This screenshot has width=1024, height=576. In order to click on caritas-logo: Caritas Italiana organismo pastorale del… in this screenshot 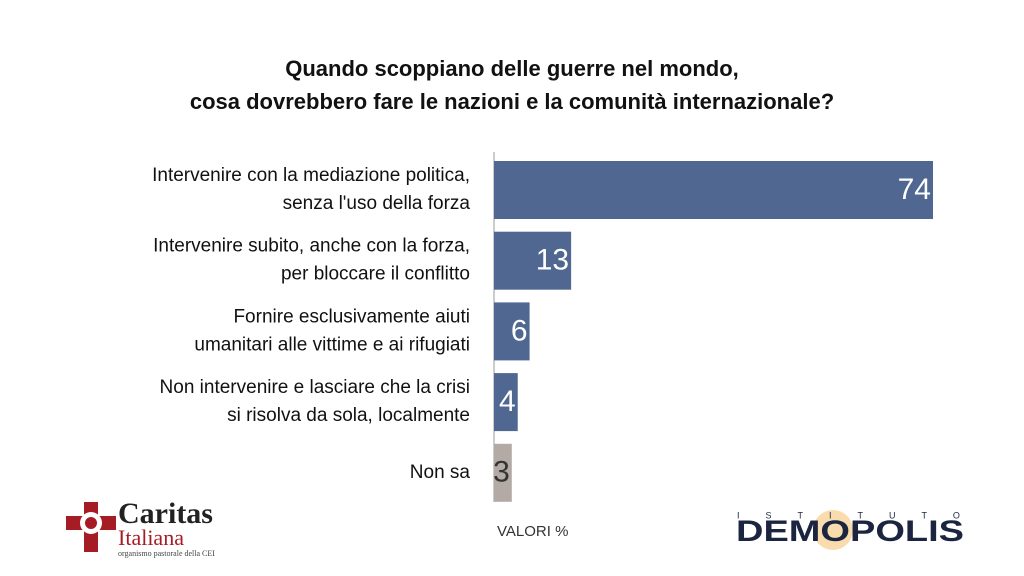, I will do `click(140, 527)`.